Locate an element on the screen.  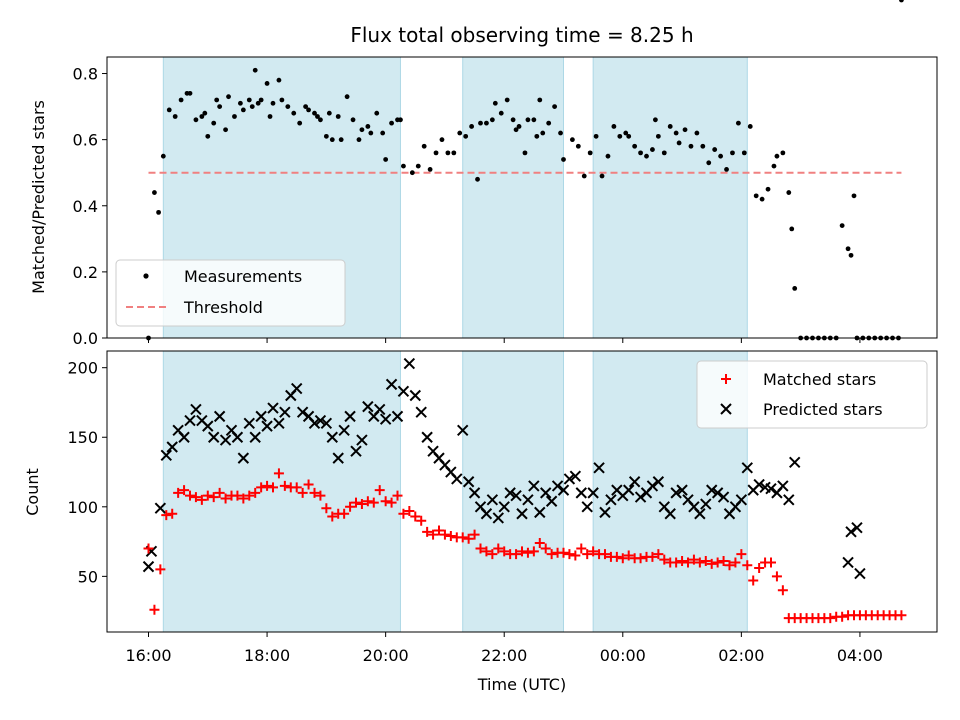
top-legend: Measurements Threshold is located at coordinates (230, 293).